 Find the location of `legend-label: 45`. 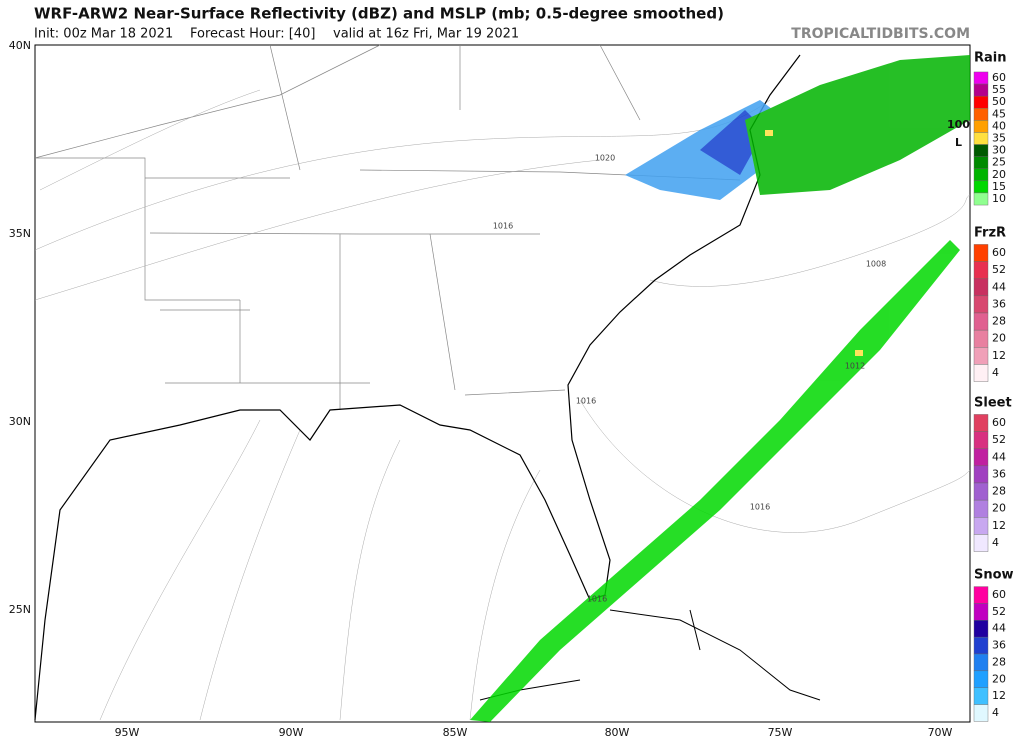

legend-label: 45 is located at coordinates (999, 113).